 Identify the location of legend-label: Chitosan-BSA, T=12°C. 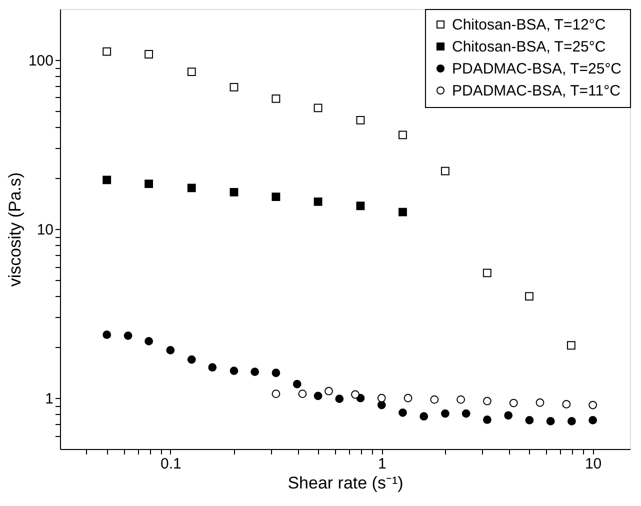
(529, 25).